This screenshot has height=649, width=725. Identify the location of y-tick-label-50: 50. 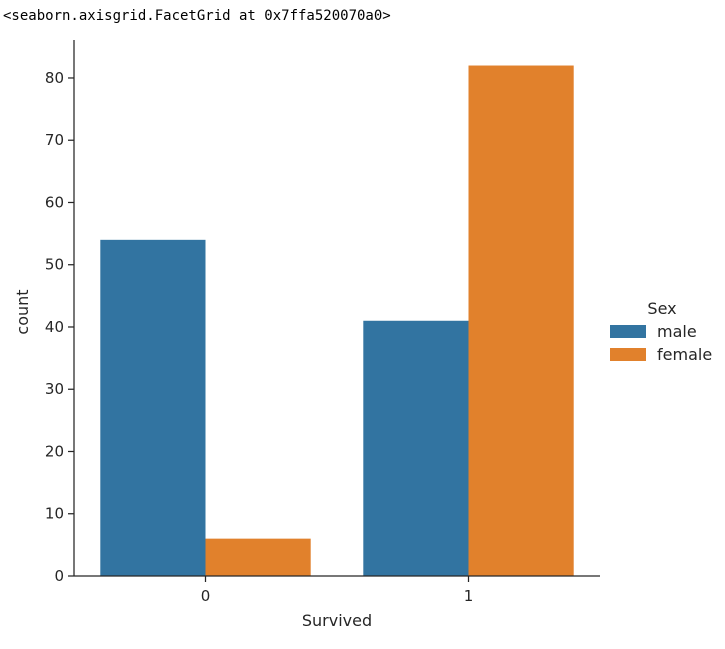
(54, 265).